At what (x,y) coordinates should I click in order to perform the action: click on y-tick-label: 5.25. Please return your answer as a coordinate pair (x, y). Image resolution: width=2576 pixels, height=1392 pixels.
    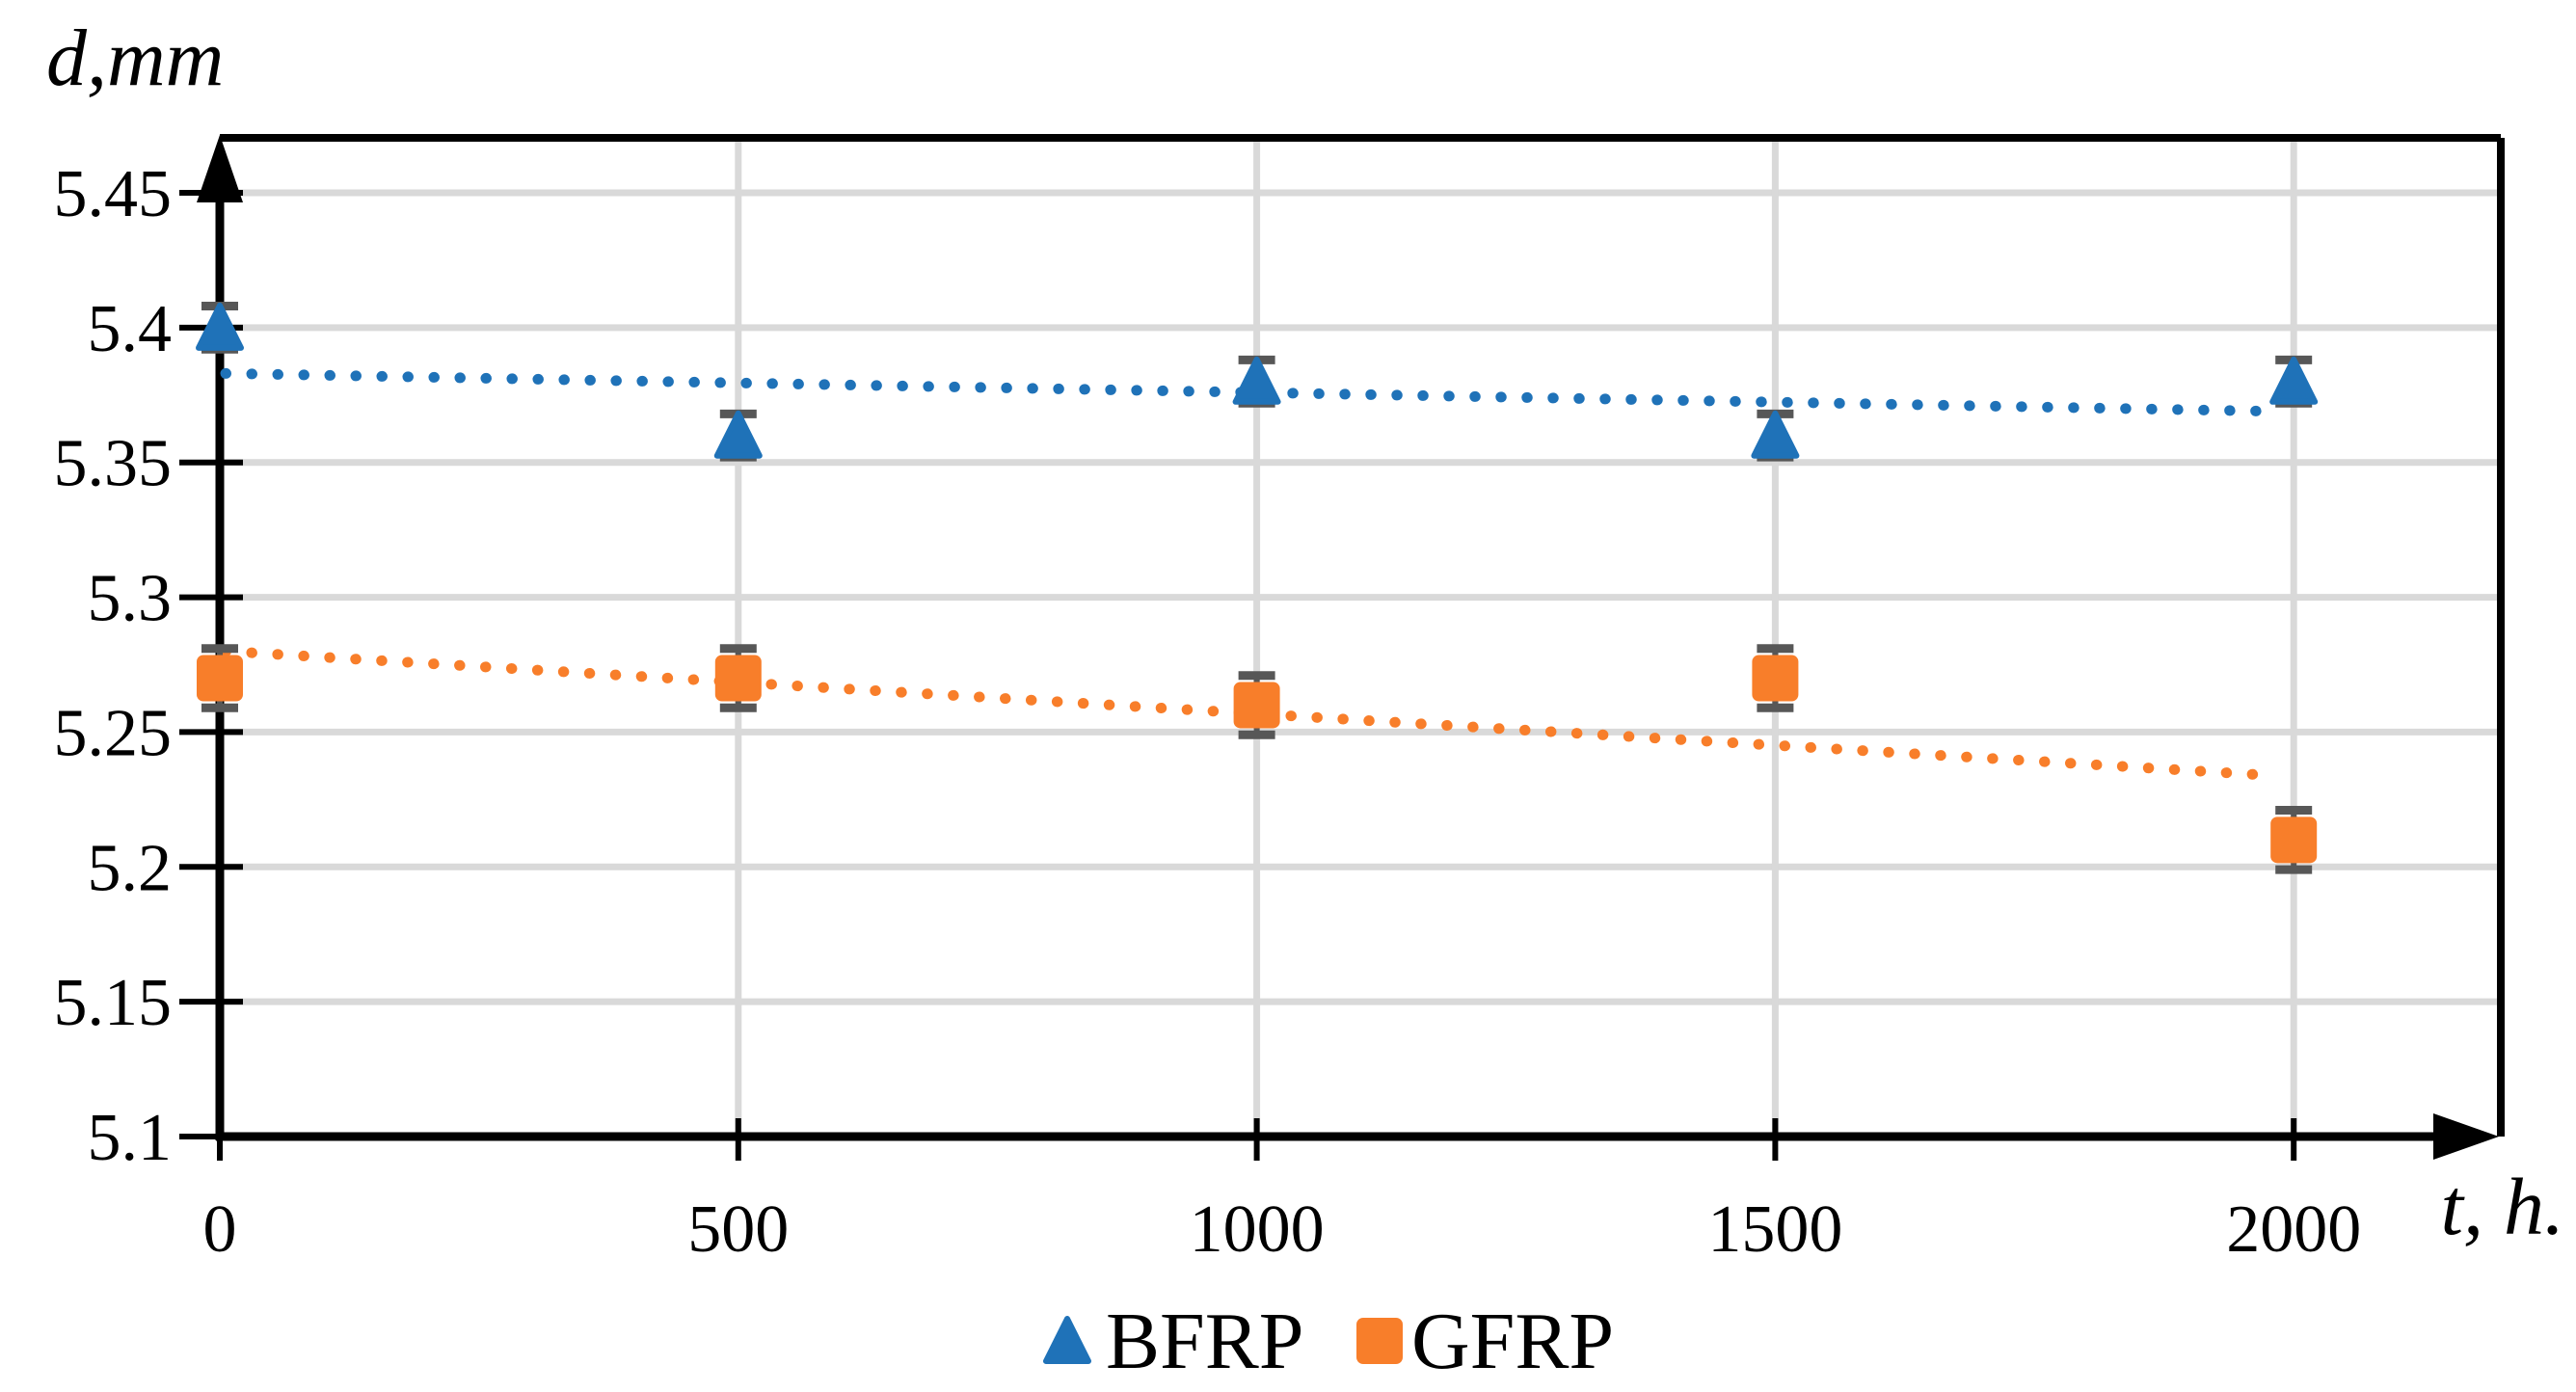
    Looking at the image, I should click on (114, 733).